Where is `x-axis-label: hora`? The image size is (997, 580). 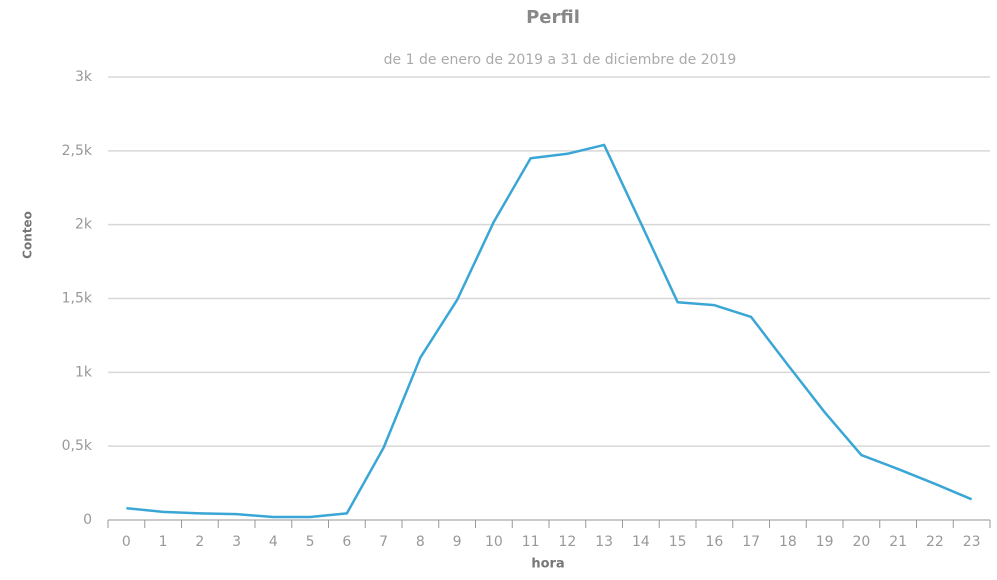
x-axis-label: hora is located at coordinates (547, 564).